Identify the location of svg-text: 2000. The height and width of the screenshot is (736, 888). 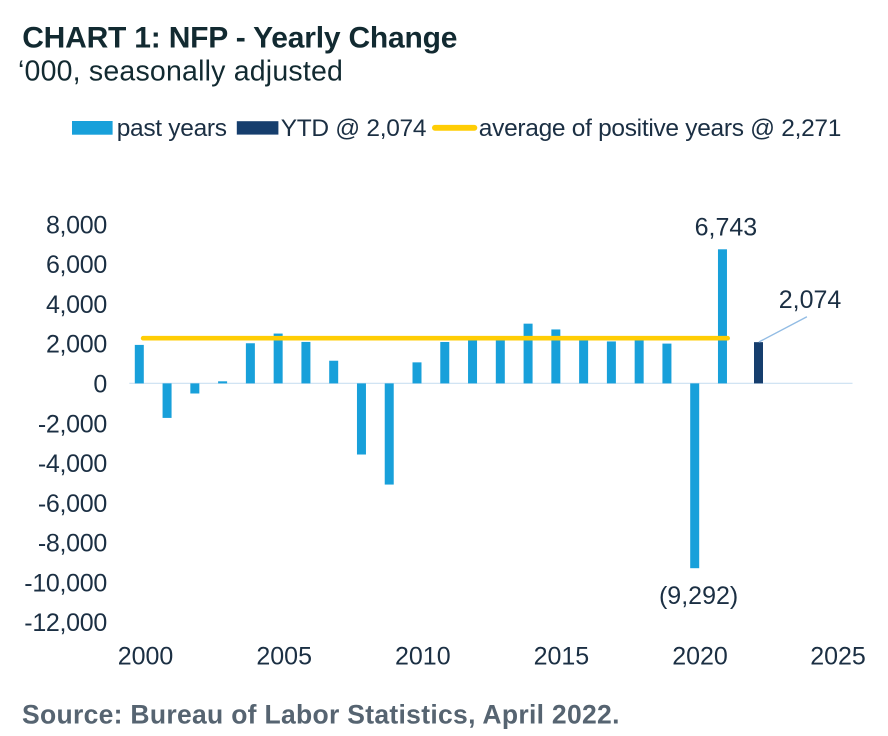
(146, 656).